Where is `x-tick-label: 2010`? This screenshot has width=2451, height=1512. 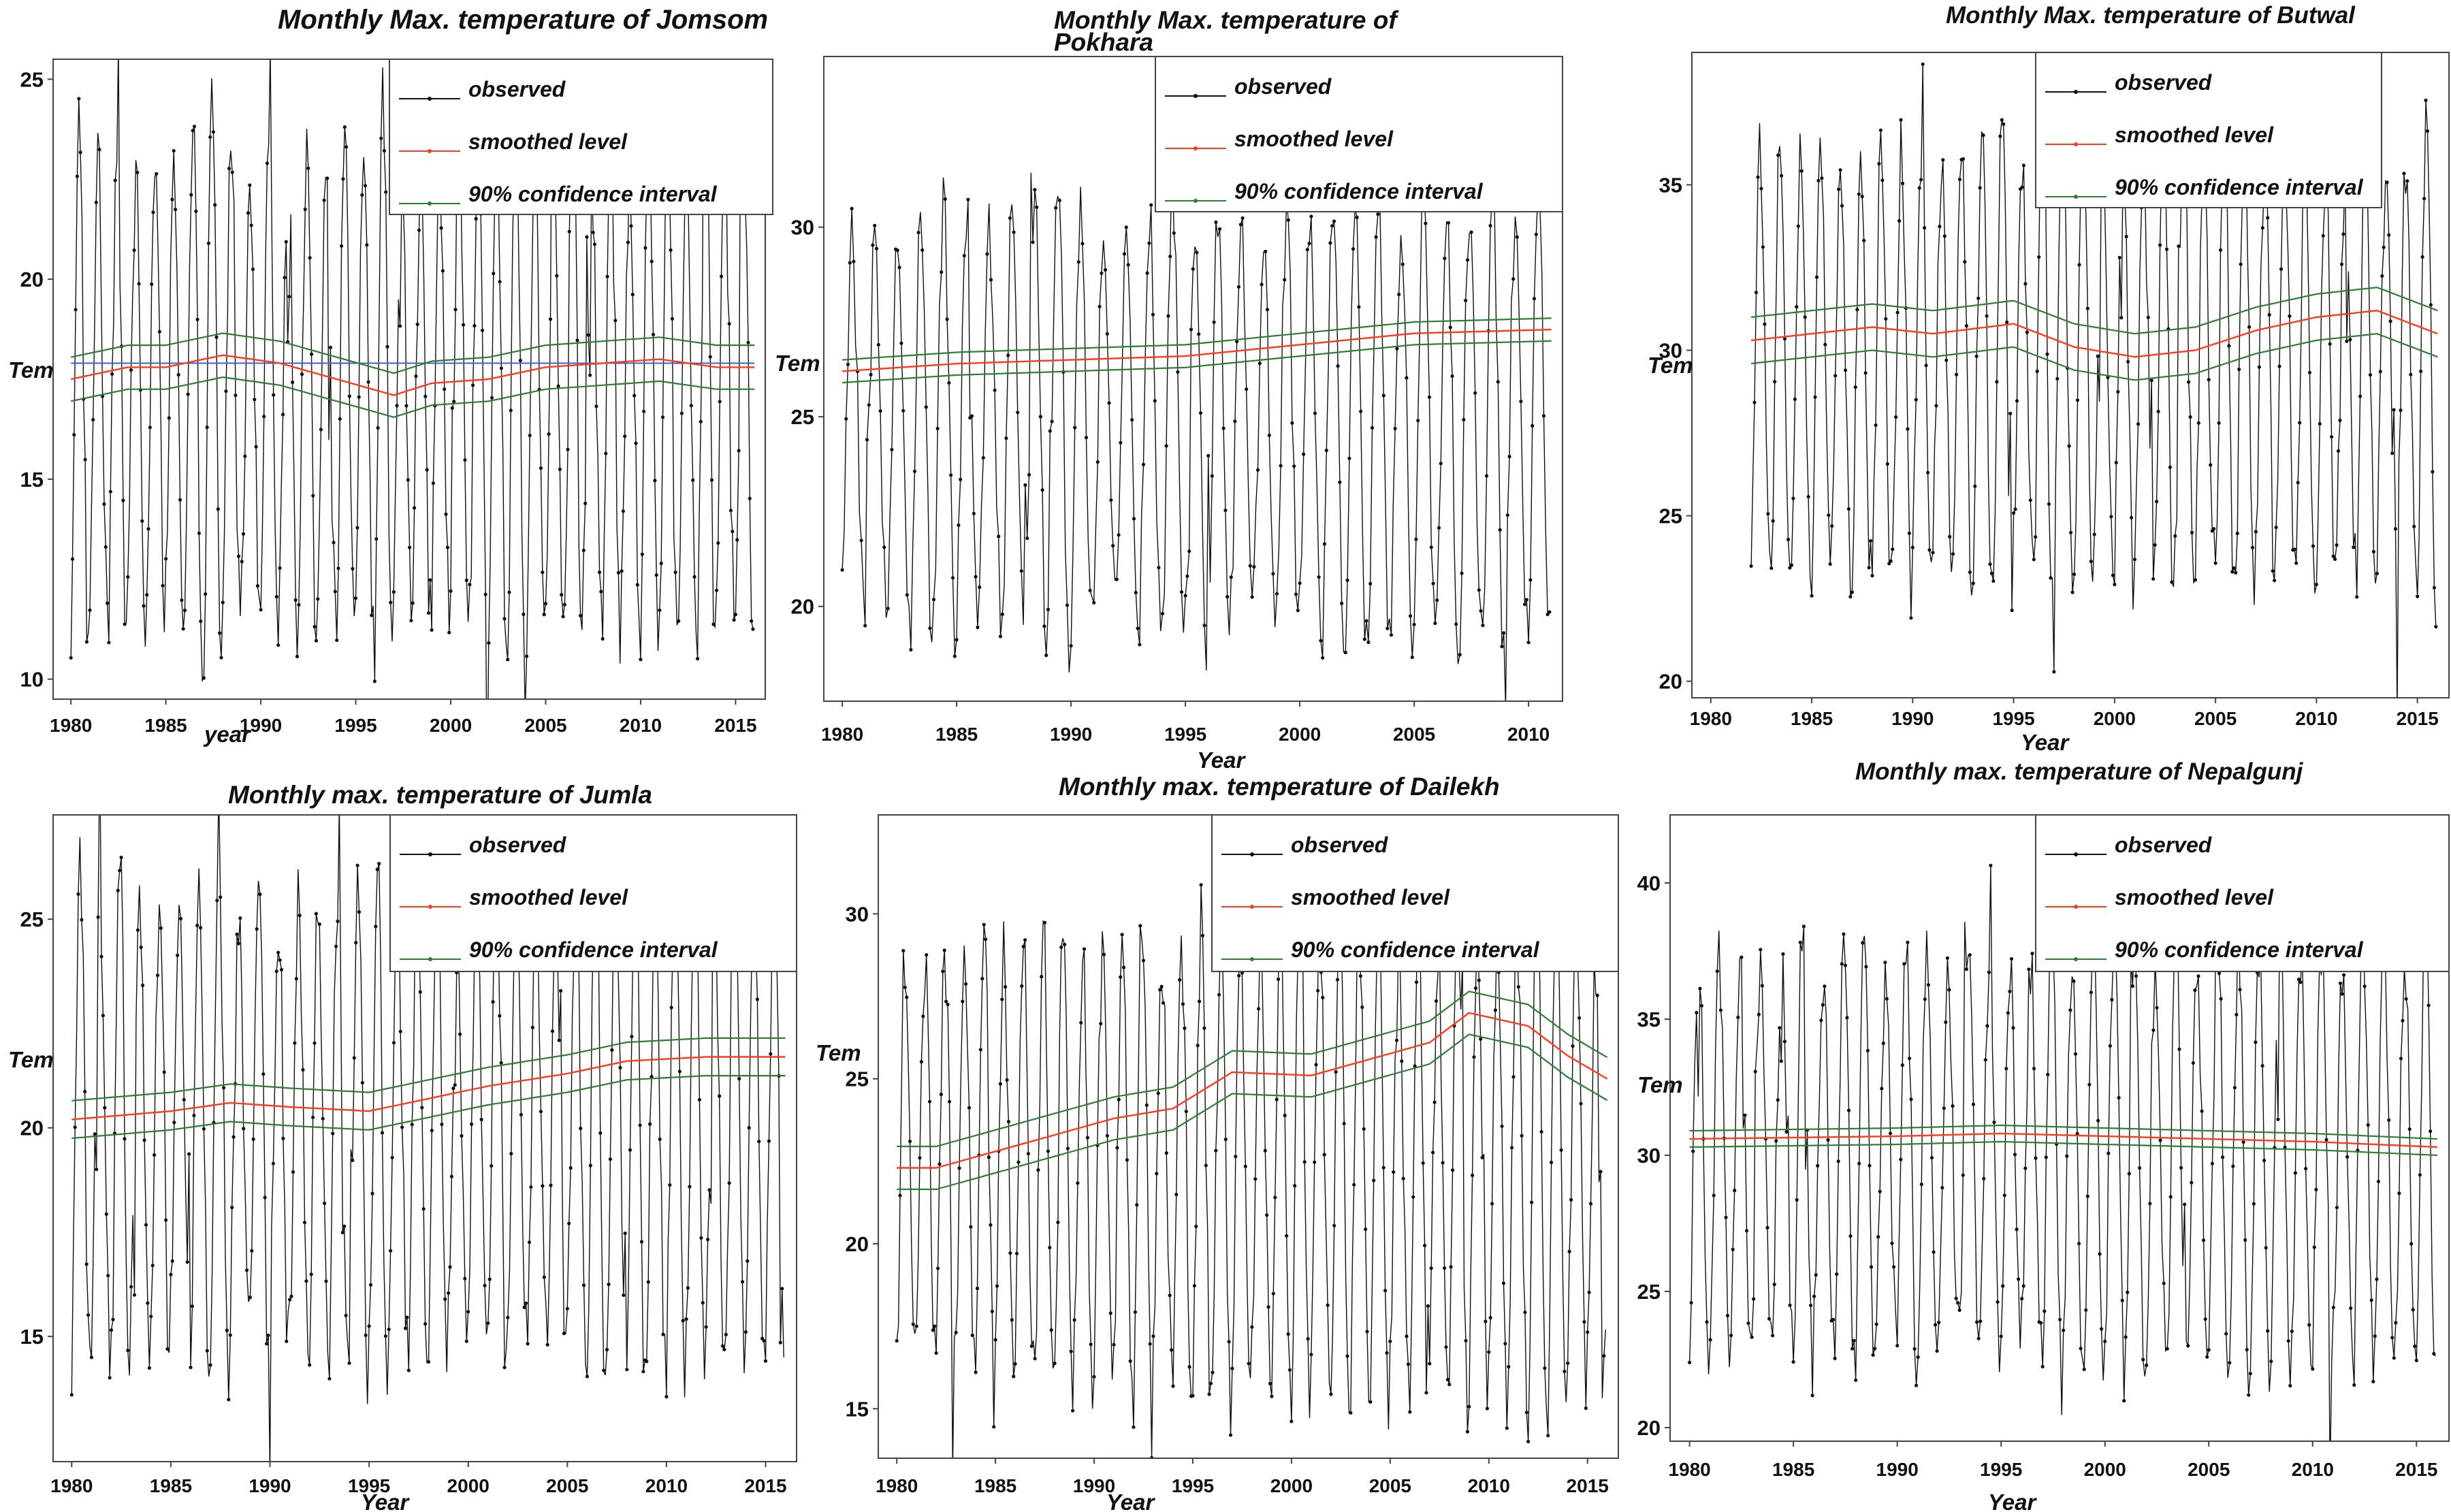 x-tick-label: 2010 is located at coordinates (1528, 734).